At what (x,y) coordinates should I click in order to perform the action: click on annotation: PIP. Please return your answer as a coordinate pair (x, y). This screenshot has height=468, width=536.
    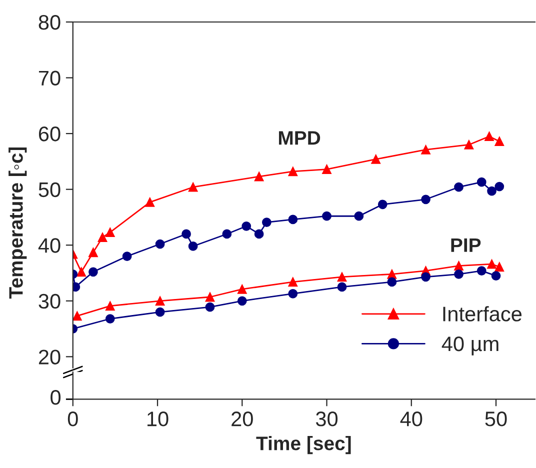
    Looking at the image, I should click on (466, 245).